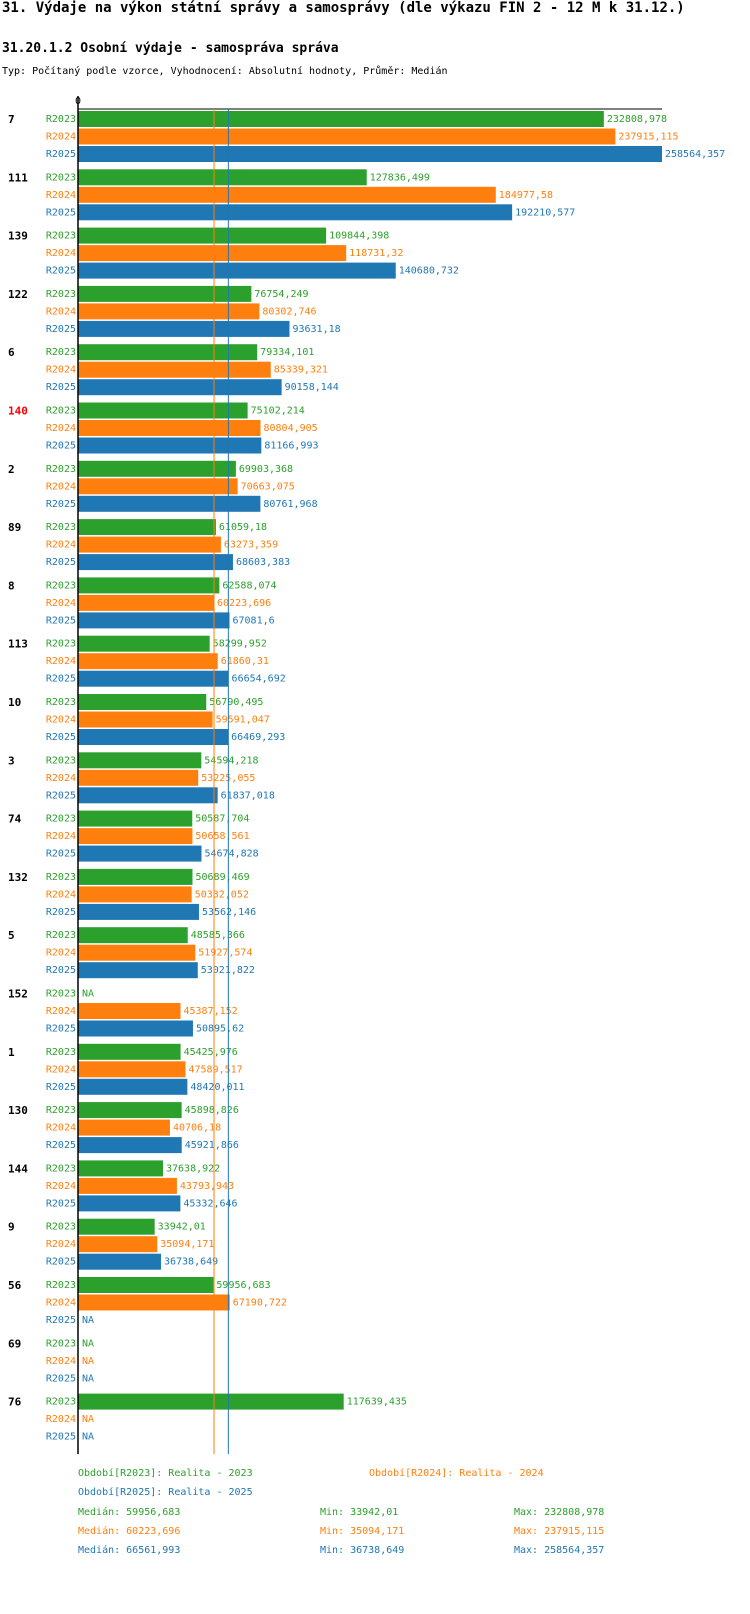 The height and width of the screenshot is (1614, 750). Describe the element at coordinates (545, 212) in the screenshot. I see `value-label: 192210,577` at that location.